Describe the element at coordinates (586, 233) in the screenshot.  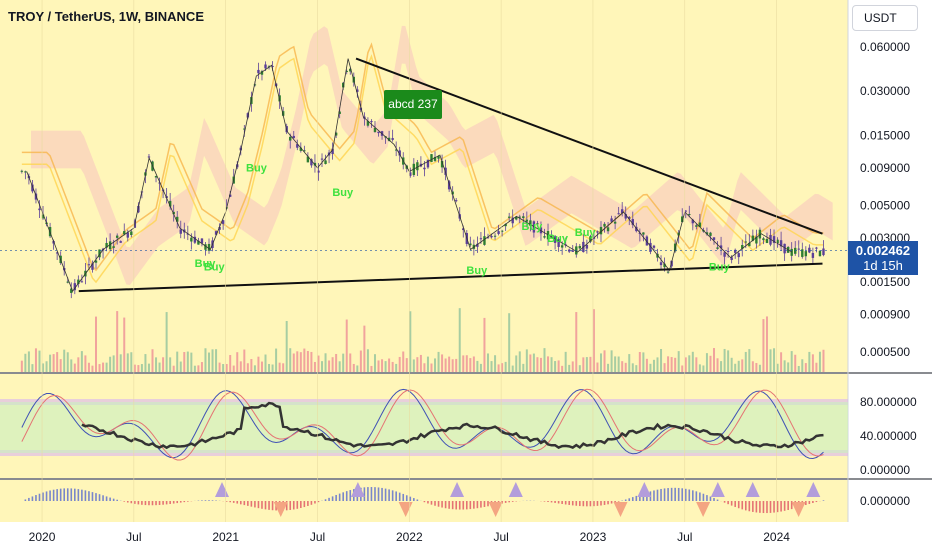
I see `buy-signal-label: Buy` at that location.